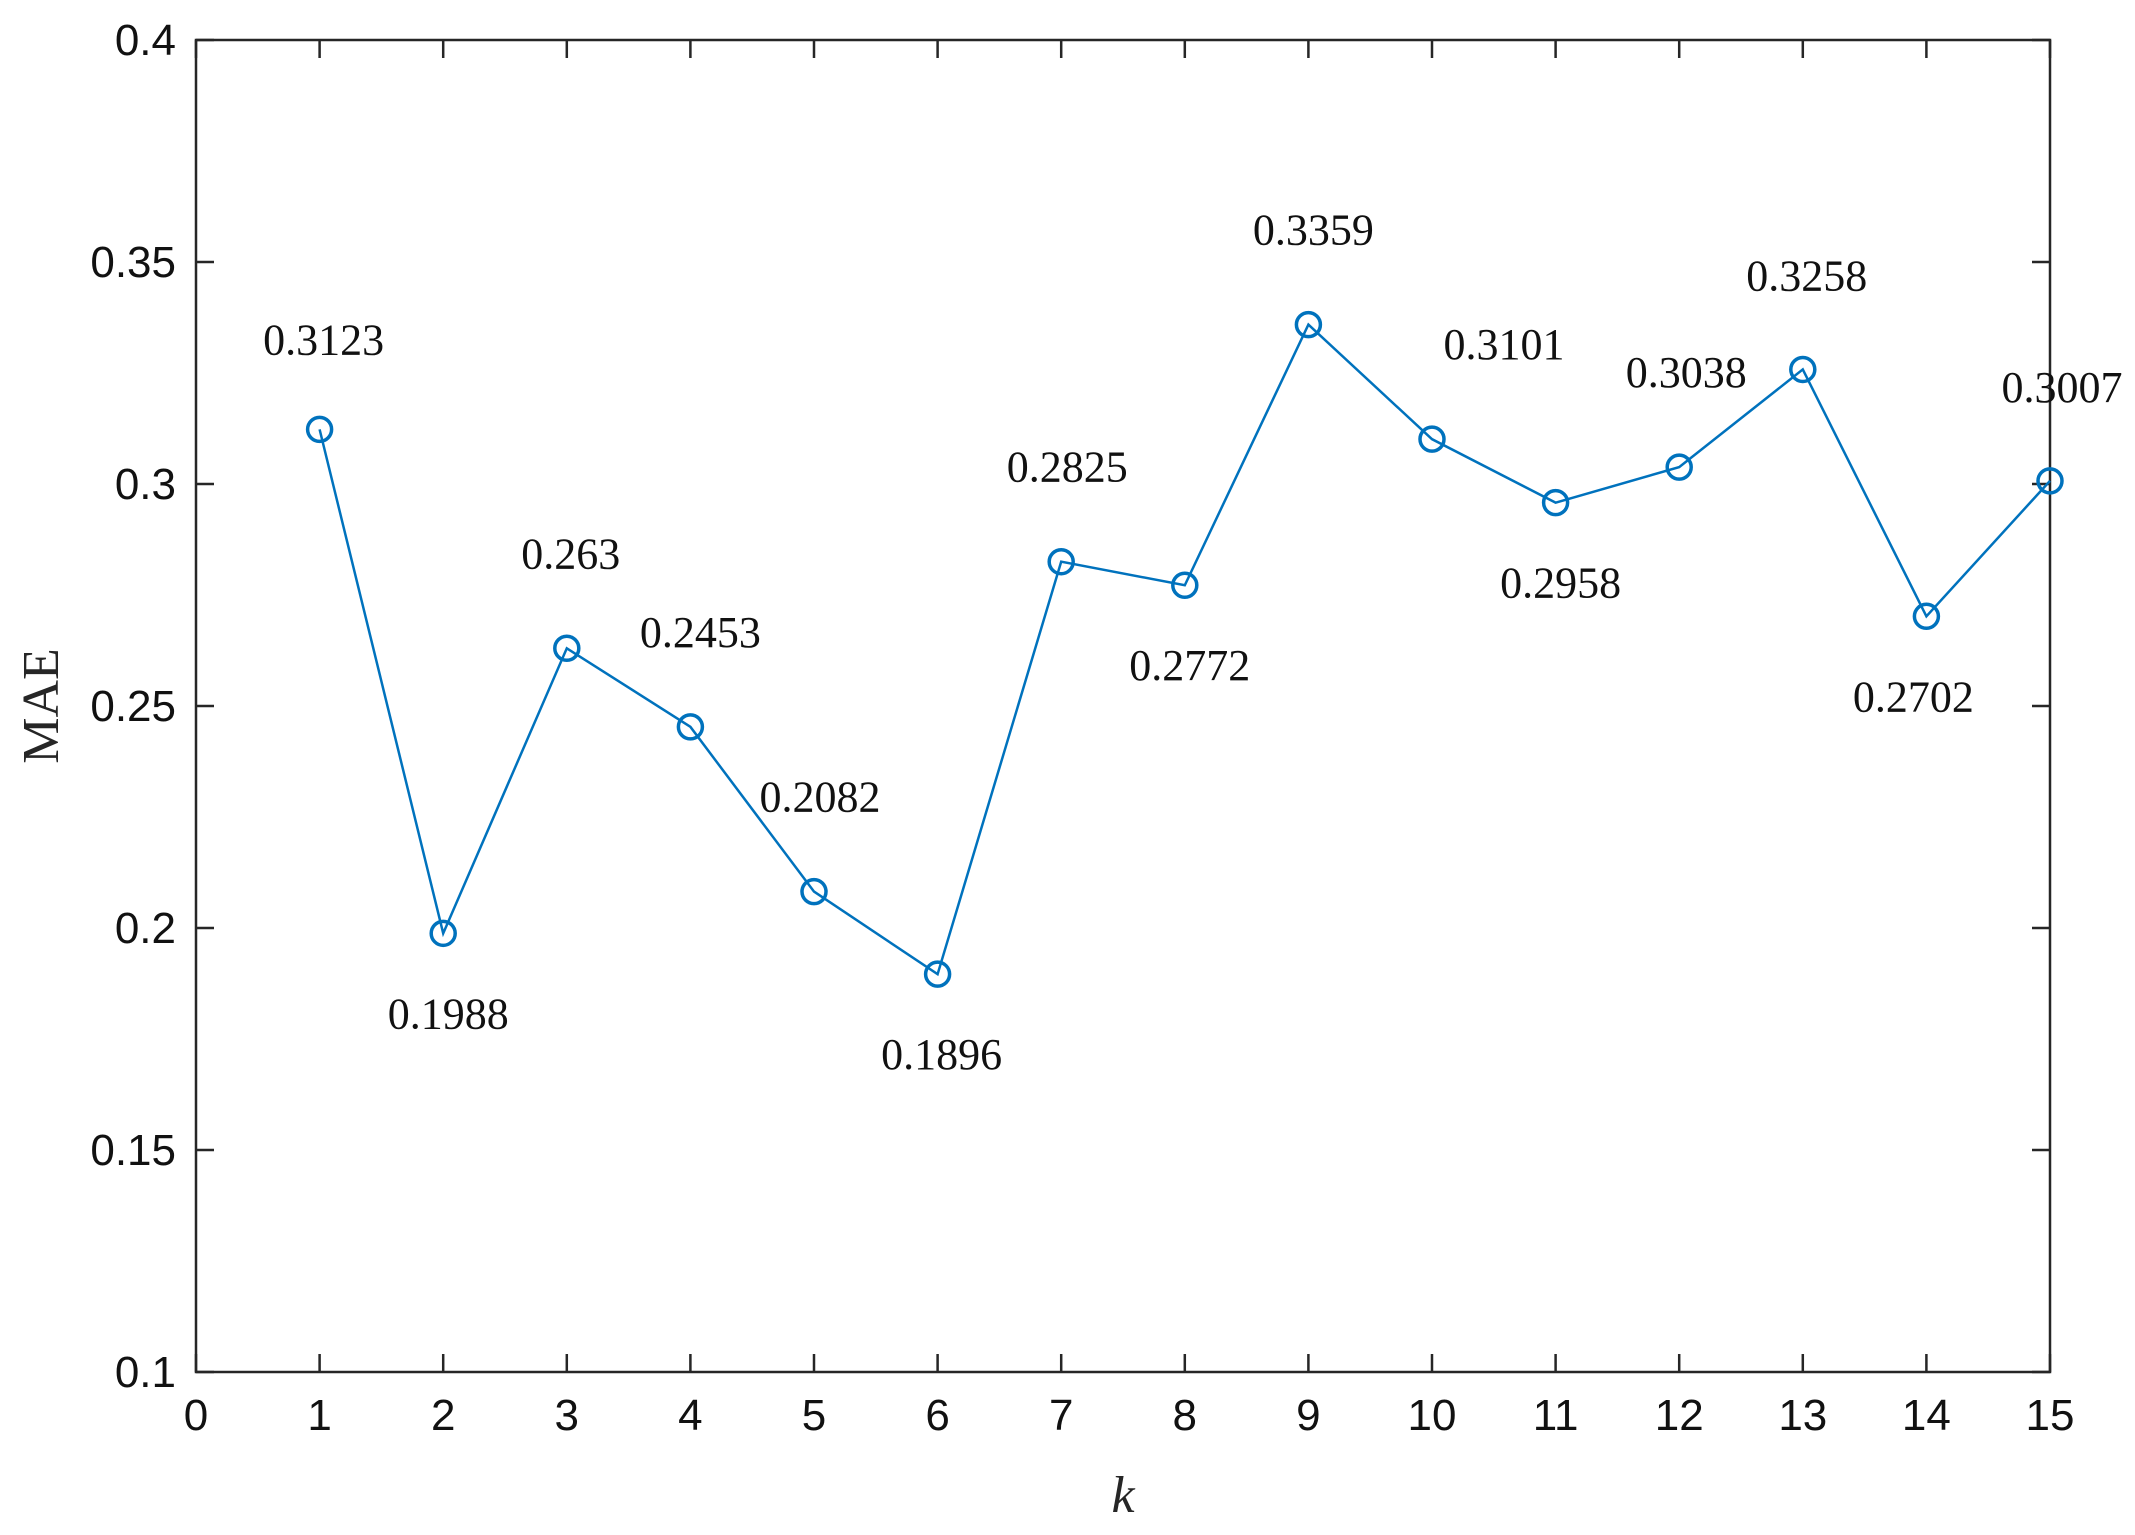 The image size is (2135, 1535). I want to click on y-tick-label: 0.2, so click(145, 928).